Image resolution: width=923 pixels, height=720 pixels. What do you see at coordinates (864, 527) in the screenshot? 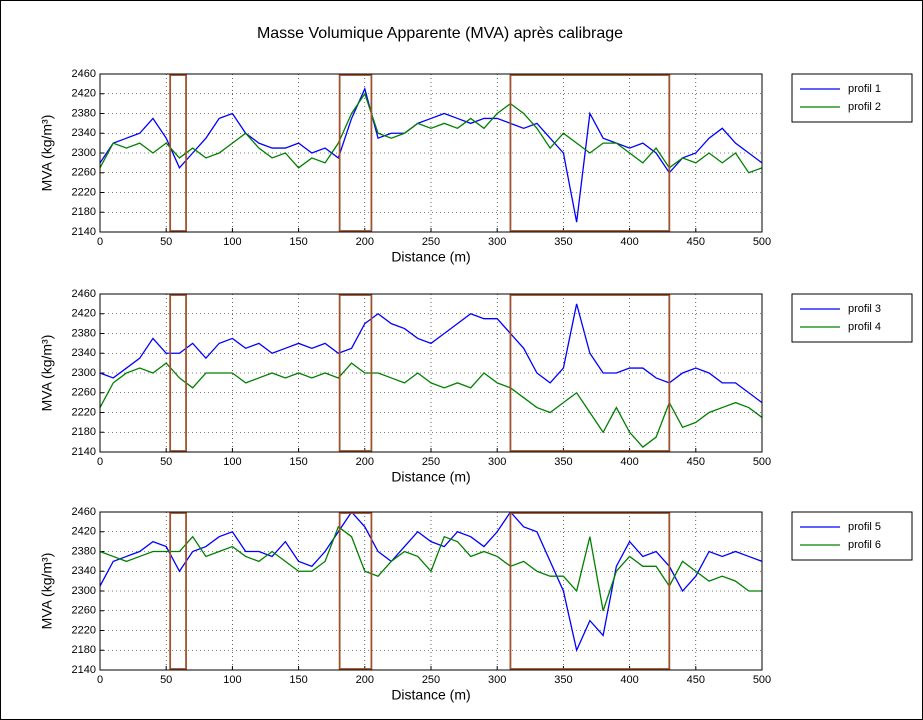
I see `legend-label: profil 5` at bounding box center [864, 527].